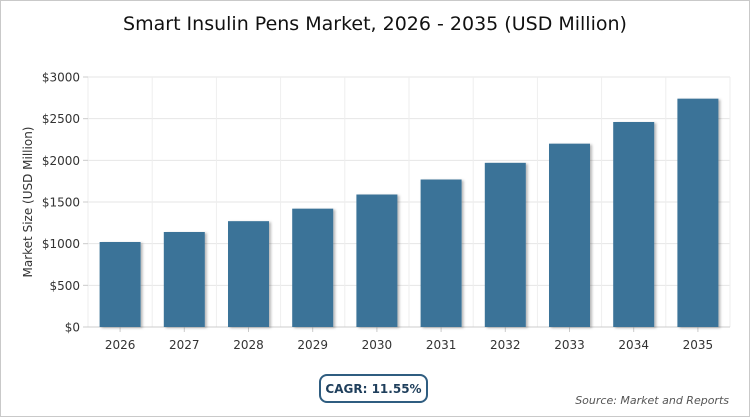 This screenshot has width=750, height=417. What do you see at coordinates (61, 161) in the screenshot?
I see `y-tick-label: $2000` at bounding box center [61, 161].